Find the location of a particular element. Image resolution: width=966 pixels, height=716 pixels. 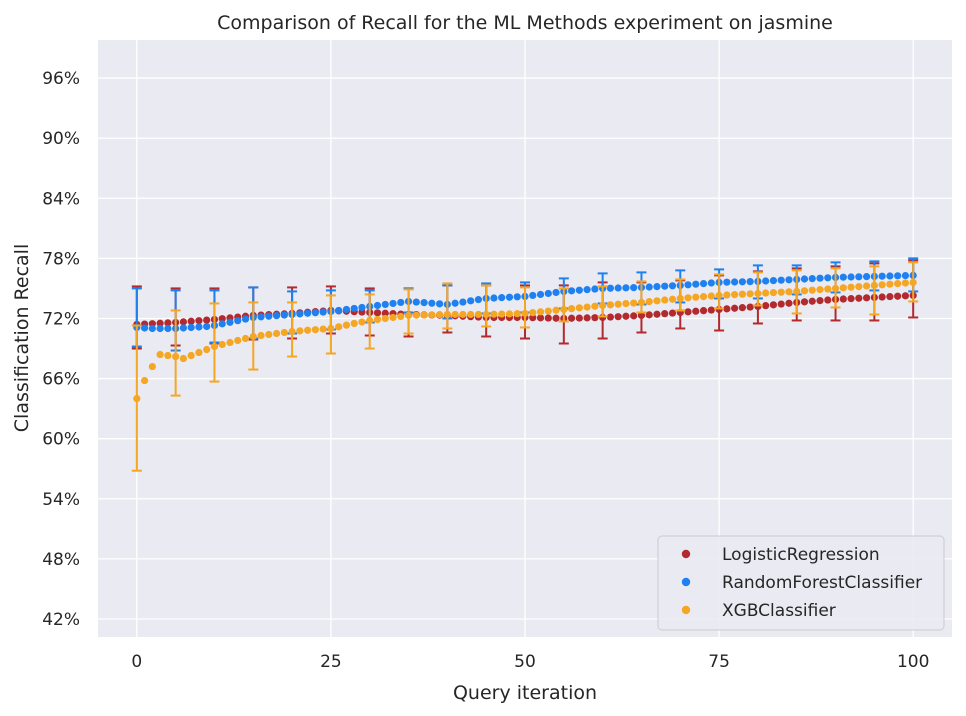

legend-label: LogisticRegression is located at coordinates (801, 555).